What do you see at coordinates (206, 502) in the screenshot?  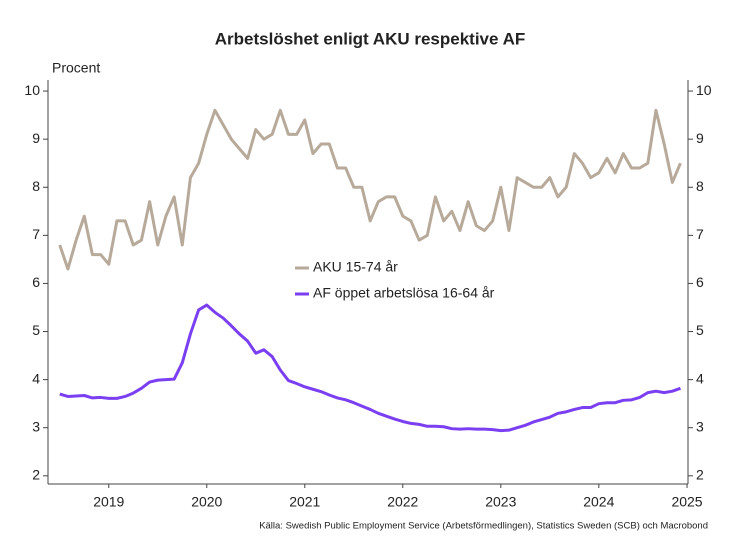 I see `x-tick-label: 2020` at bounding box center [206, 502].